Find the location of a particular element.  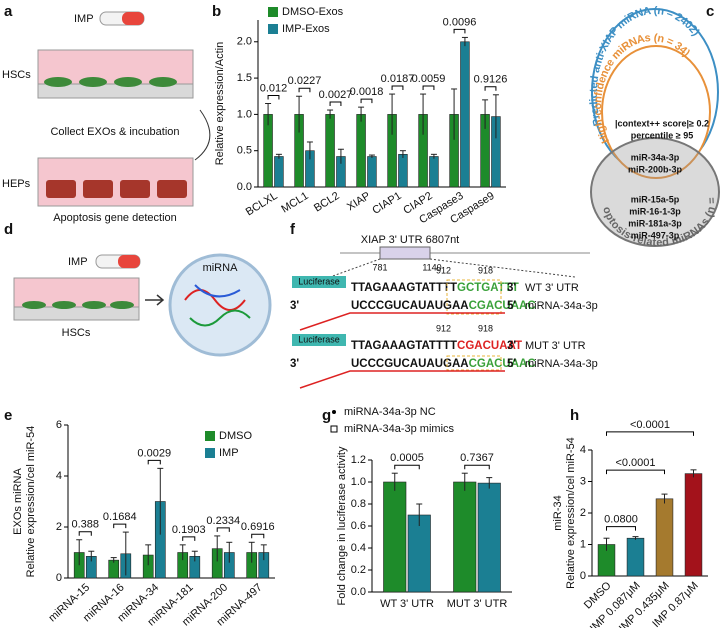

p-value: 0.1684 is located at coordinates (120, 517).